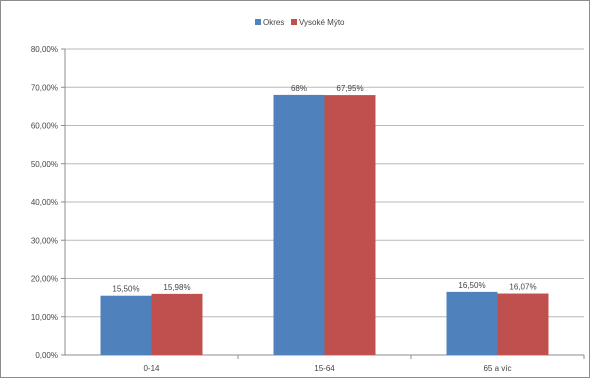 The width and height of the screenshot is (590, 378). I want to click on legend: Okres Vysoké Mýto, so click(300, 22).